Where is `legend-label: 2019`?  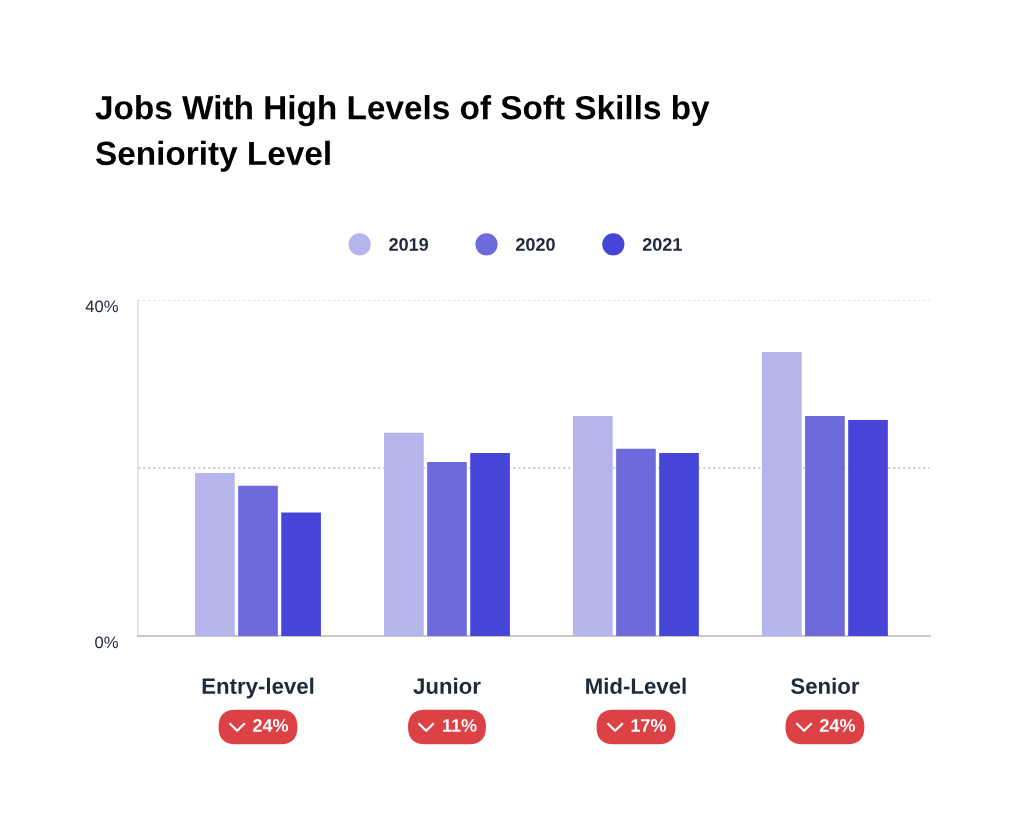 legend-label: 2019 is located at coordinates (409, 244).